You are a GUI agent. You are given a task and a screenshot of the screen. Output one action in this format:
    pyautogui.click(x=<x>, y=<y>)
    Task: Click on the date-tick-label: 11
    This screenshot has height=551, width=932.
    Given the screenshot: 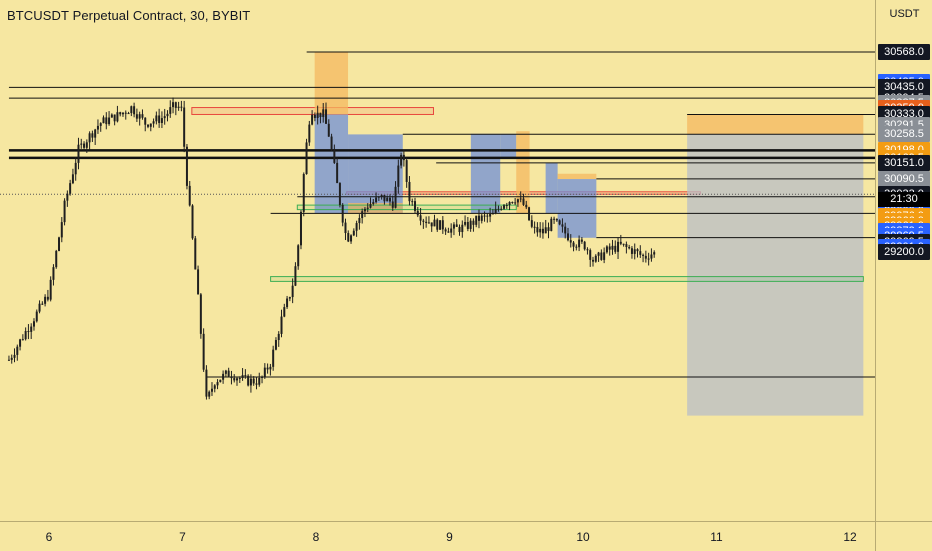 What is the action you would take?
    pyautogui.click(x=716, y=537)
    